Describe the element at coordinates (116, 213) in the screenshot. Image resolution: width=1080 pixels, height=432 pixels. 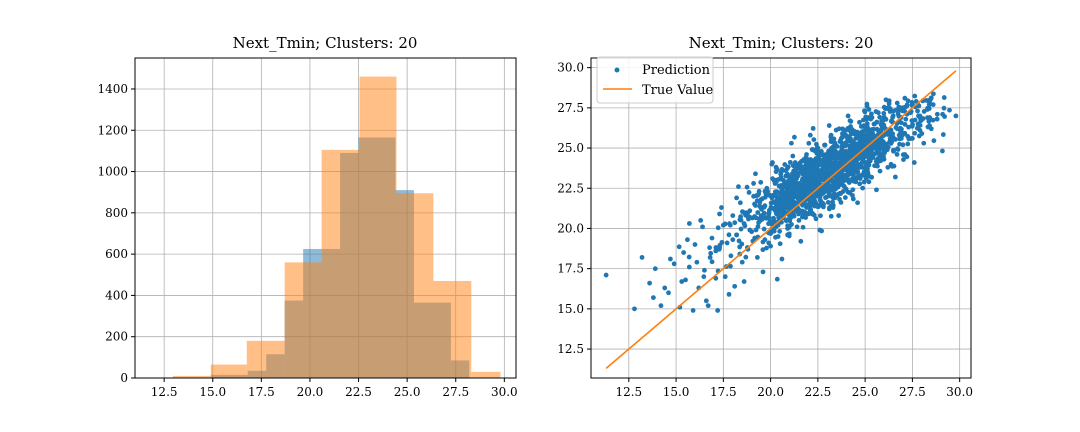
I see `histogram-ytick-label: 800` at that location.